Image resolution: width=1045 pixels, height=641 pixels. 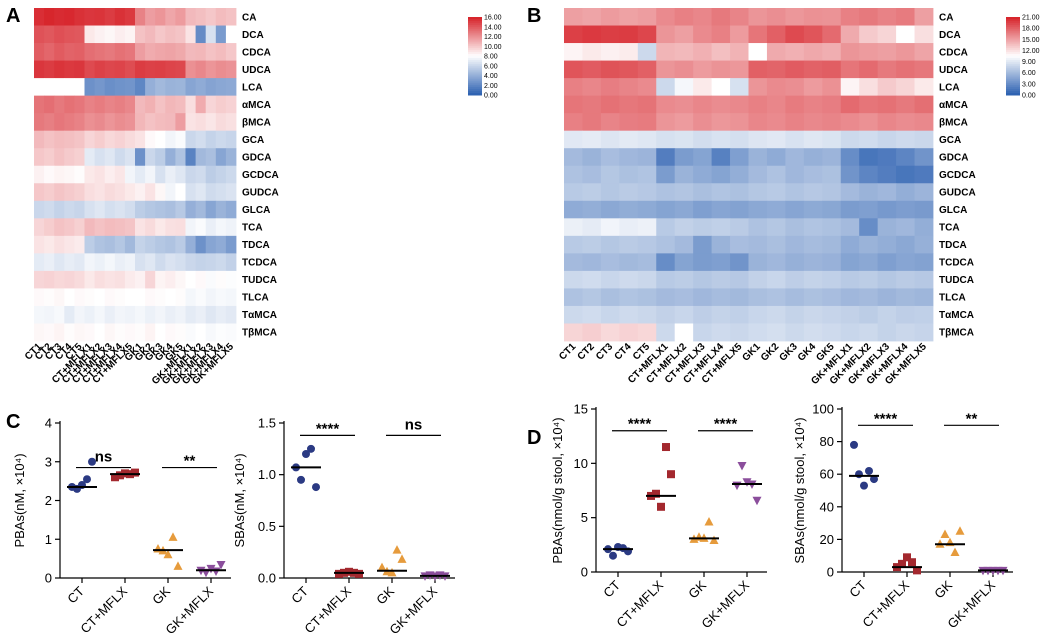 What do you see at coordinates (534, 16) in the screenshot?
I see `panel-label-b: B` at bounding box center [534, 16].